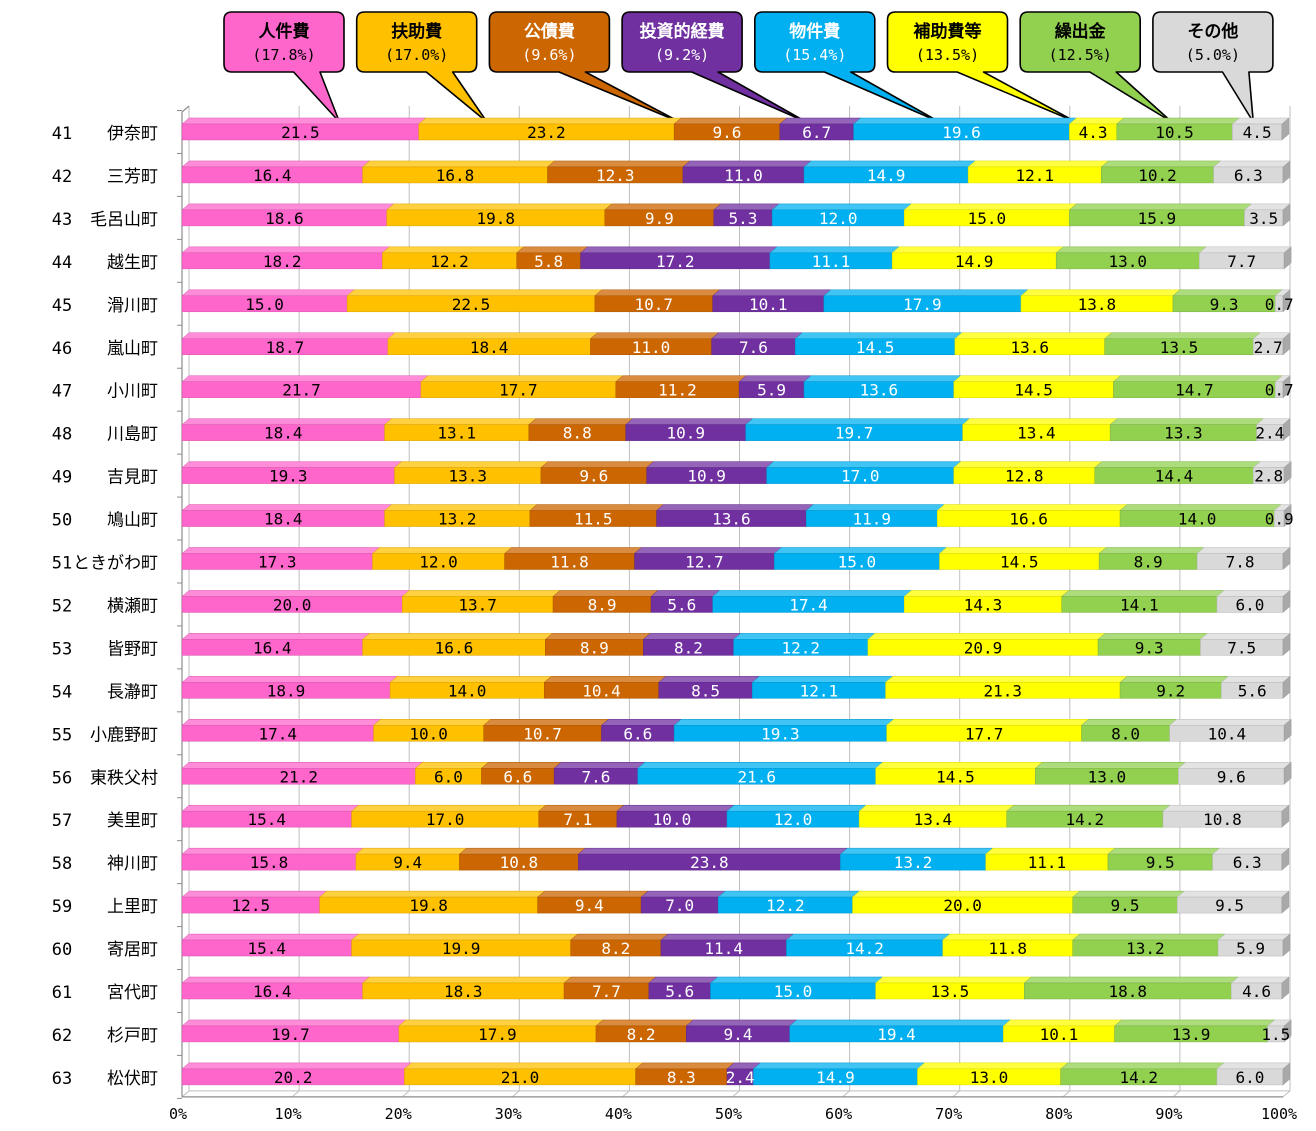 The height and width of the screenshot is (1131, 1316). I want to click on bar-value-label: 20.2, so click(293, 1077).